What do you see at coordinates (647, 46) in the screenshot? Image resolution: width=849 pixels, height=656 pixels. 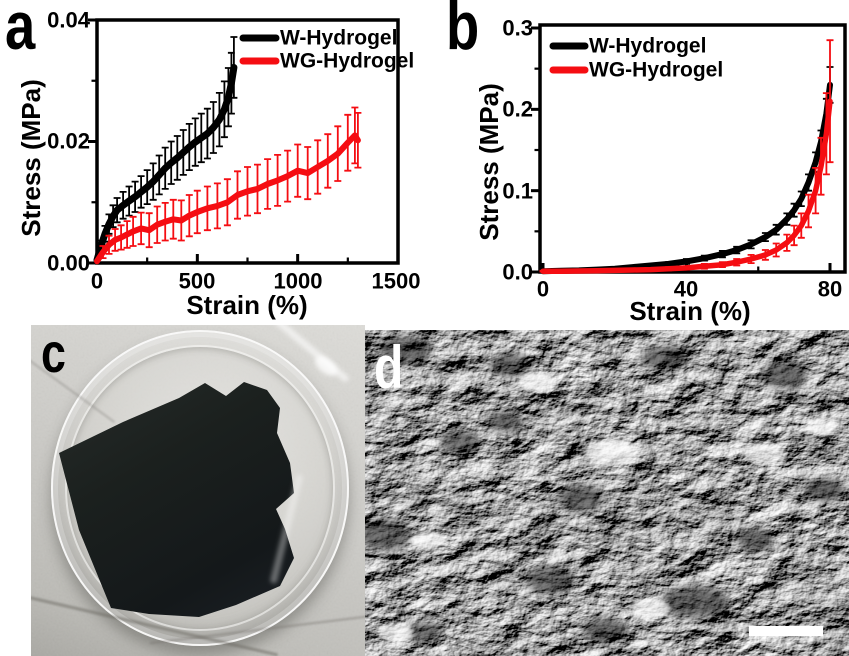 I see `b-legend-label-w: W-Hydrogel` at bounding box center [647, 46].